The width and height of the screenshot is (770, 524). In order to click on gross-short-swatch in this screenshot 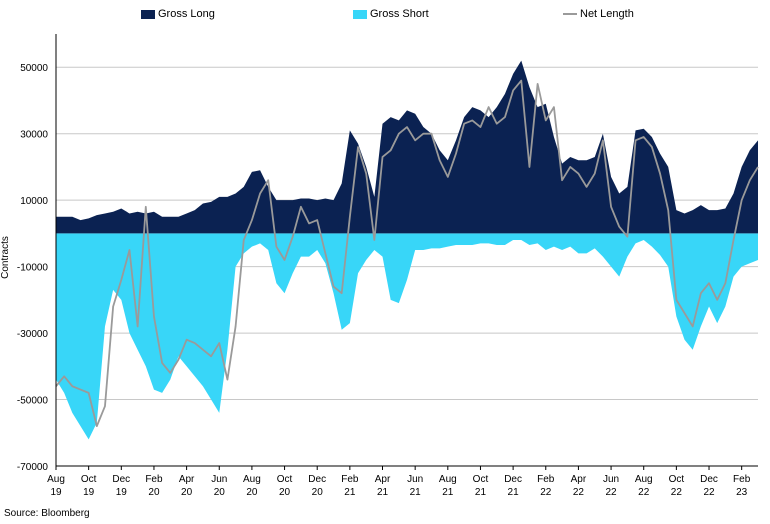, I will do `click(360, 14)`.